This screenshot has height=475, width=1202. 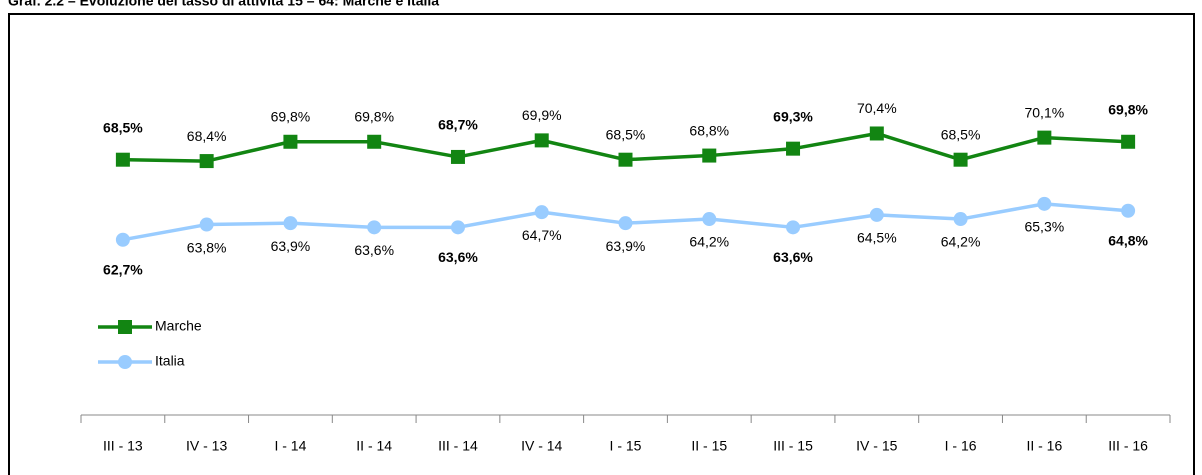 I want to click on data-label: 64,7%, so click(x=542, y=235).